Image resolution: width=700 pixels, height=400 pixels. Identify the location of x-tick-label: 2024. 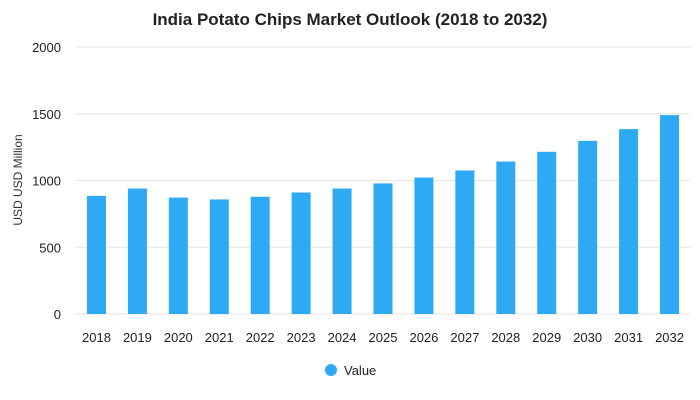
(342, 337).